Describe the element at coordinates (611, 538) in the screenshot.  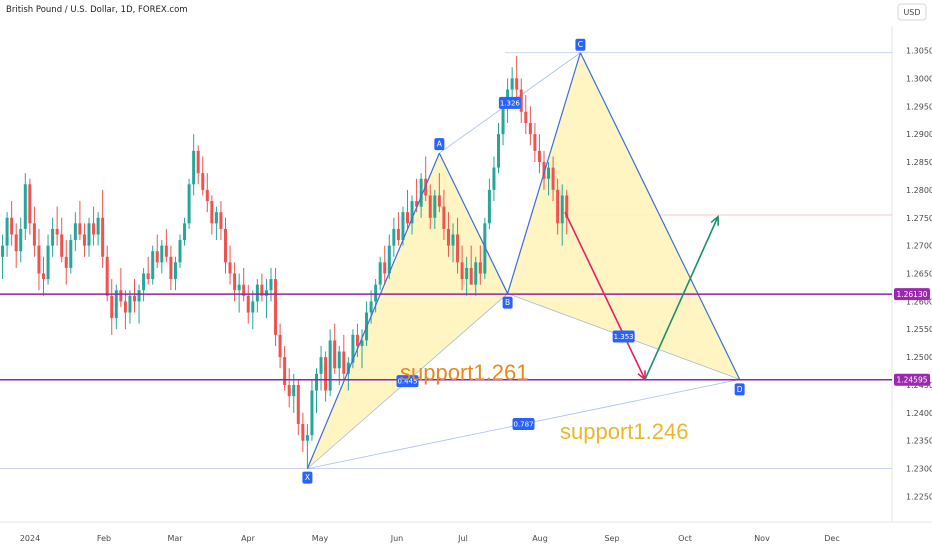
I see `time-tick-label: Sep` at that location.